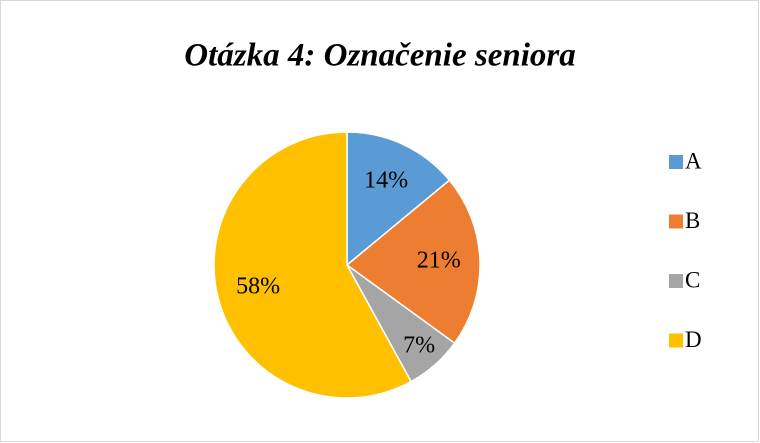 The width and height of the screenshot is (760, 443). What do you see at coordinates (439, 261) in the screenshot?
I see `data-label: 21%` at bounding box center [439, 261].